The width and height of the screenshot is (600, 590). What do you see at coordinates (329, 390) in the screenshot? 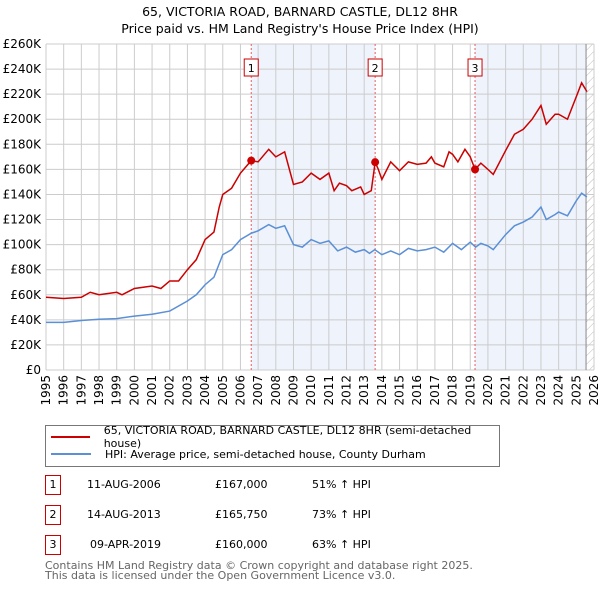
I see `x-tick-label: 2011` at bounding box center [329, 390].